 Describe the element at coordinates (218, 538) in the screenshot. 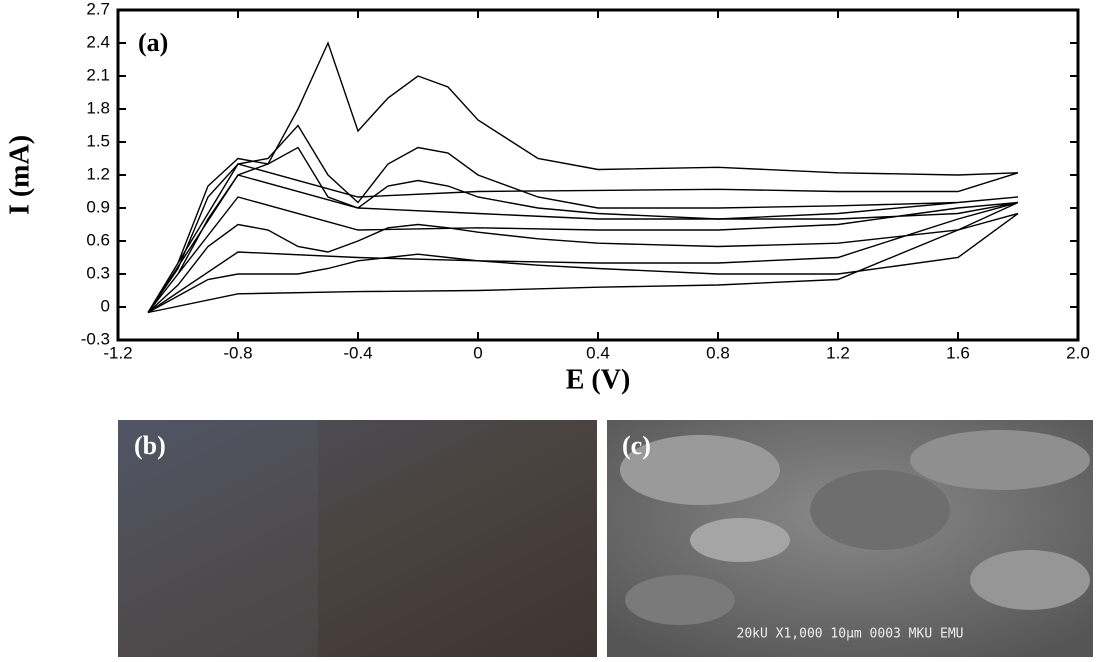

I see `photo-shade` at that location.